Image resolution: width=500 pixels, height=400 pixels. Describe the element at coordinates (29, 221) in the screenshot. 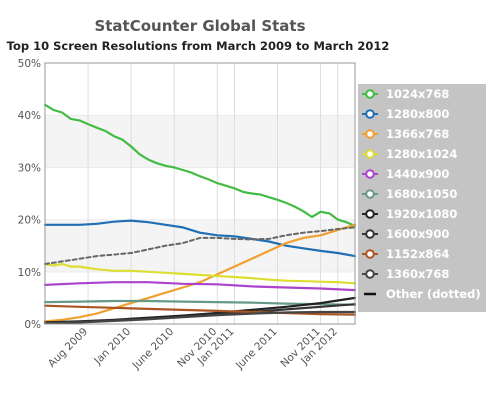

I see `y-tick-label: 20%` at that location.